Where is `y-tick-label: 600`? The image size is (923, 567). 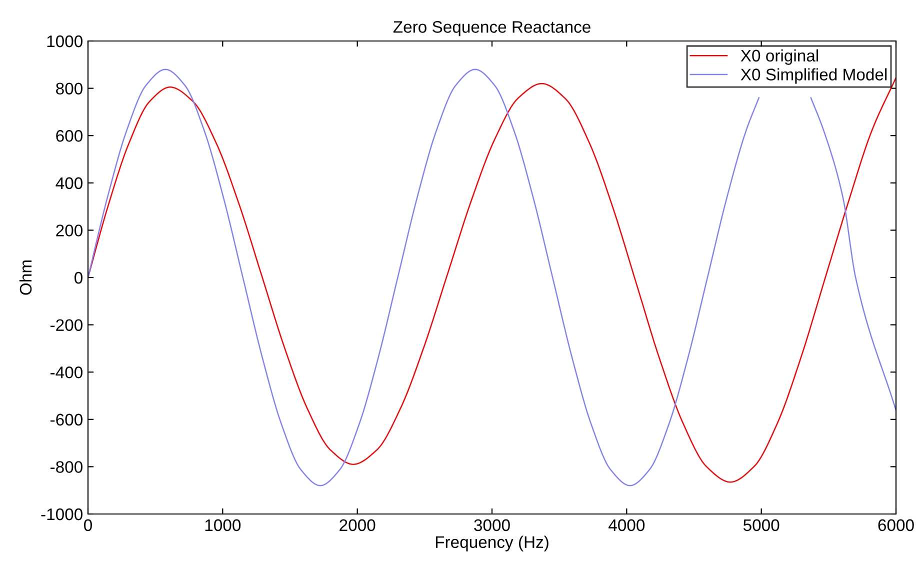
y-tick-label: 600 is located at coordinates (69, 136).